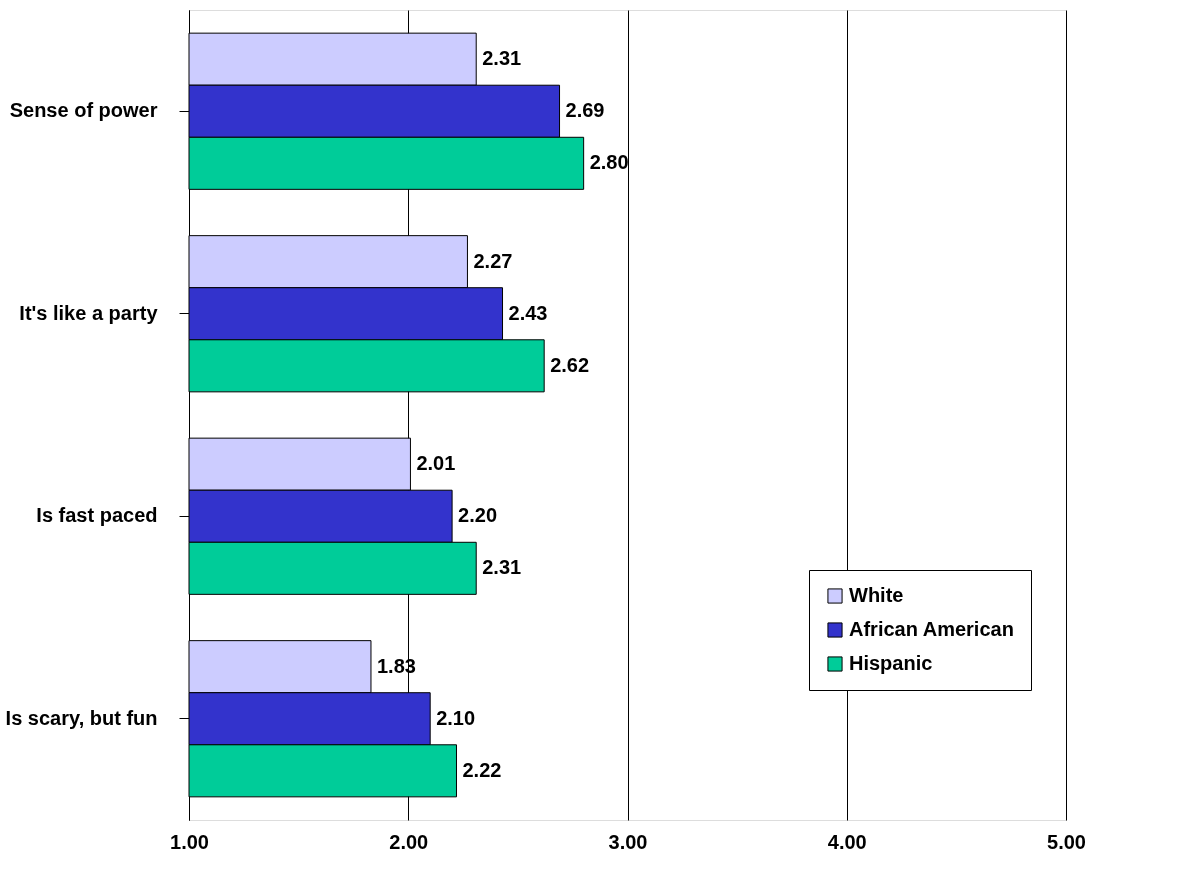 The height and width of the screenshot is (891, 1183). Describe the element at coordinates (478, 515) in the screenshot. I see `data-label: 2.20` at that location.